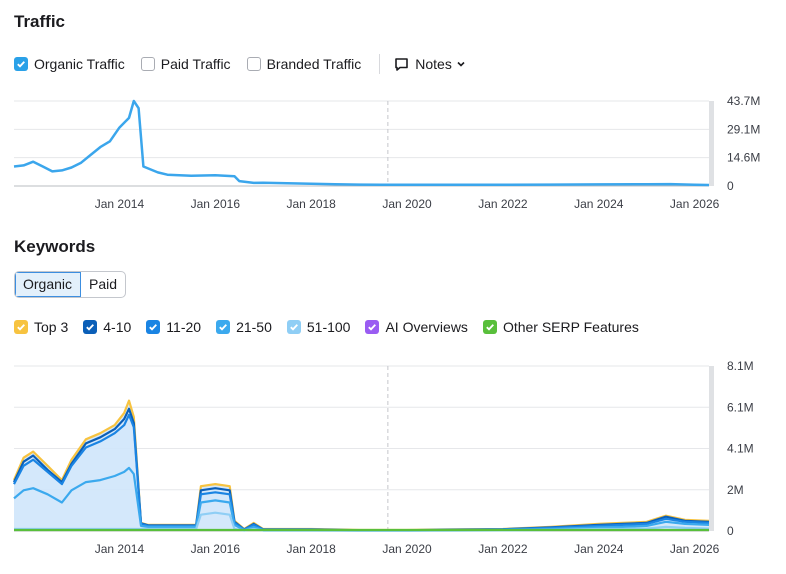  I want to click on legend-label: 21-50, so click(254, 327).